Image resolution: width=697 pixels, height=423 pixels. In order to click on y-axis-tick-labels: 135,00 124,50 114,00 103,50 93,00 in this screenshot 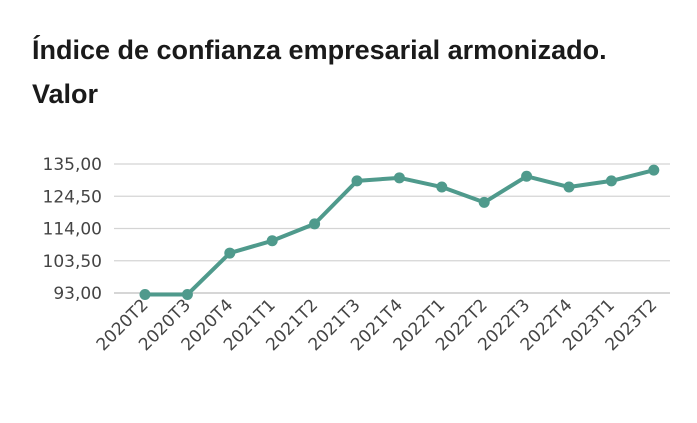, I will do `click(72, 229)`.